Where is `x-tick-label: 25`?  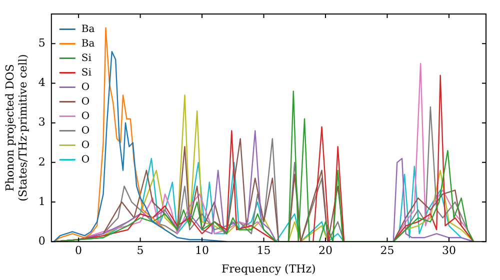
x-tick-label: 25 is located at coordinates (387, 251).